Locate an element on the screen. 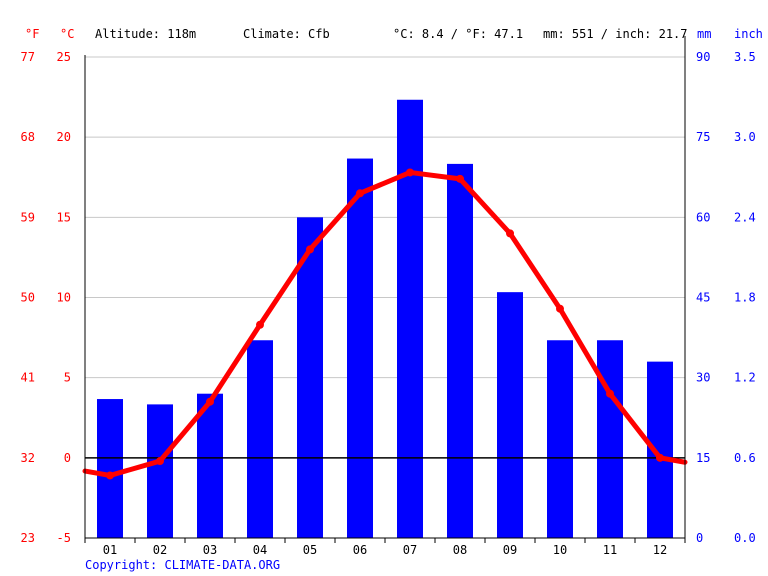  unit-inch-label: inch is located at coordinates (748, 34).